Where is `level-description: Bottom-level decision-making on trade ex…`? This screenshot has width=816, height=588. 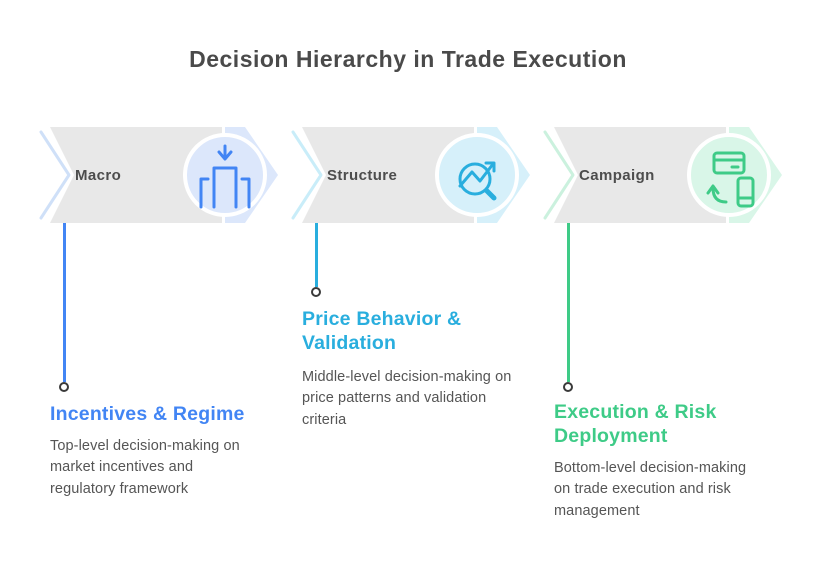 level-description: Bottom-level decision-making on trade ex… is located at coordinates (650, 489).